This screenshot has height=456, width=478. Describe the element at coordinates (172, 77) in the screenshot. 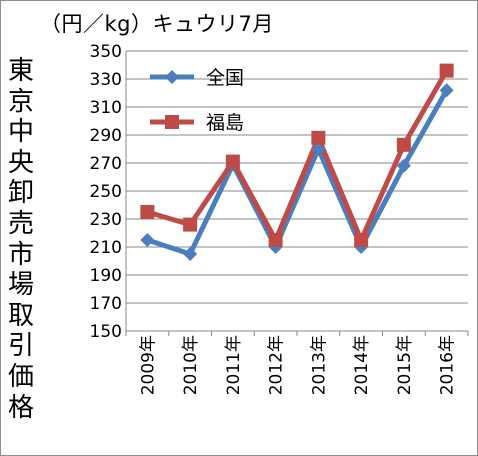

I see `legend-marker-全国` at that location.